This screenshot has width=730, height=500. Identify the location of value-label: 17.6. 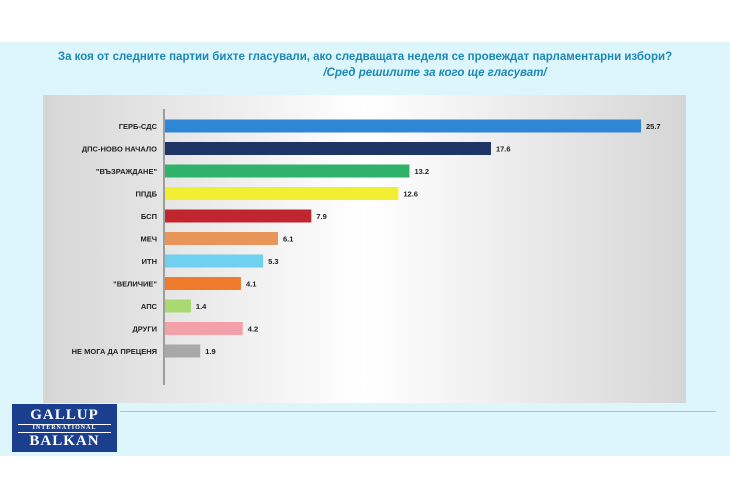
(503, 149).